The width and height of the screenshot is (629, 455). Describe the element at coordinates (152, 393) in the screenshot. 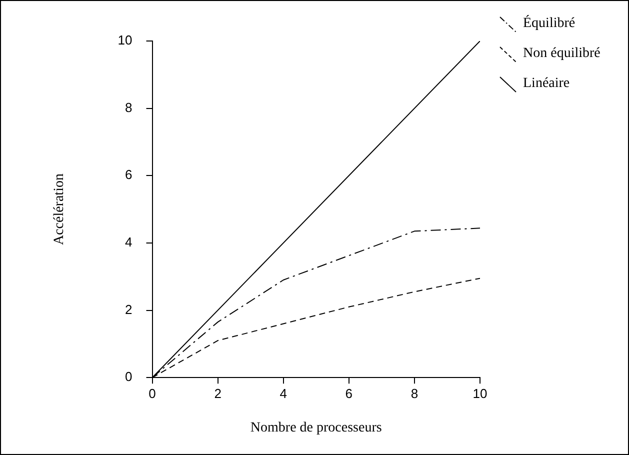

I see `x-tick-label: 0` at that location.